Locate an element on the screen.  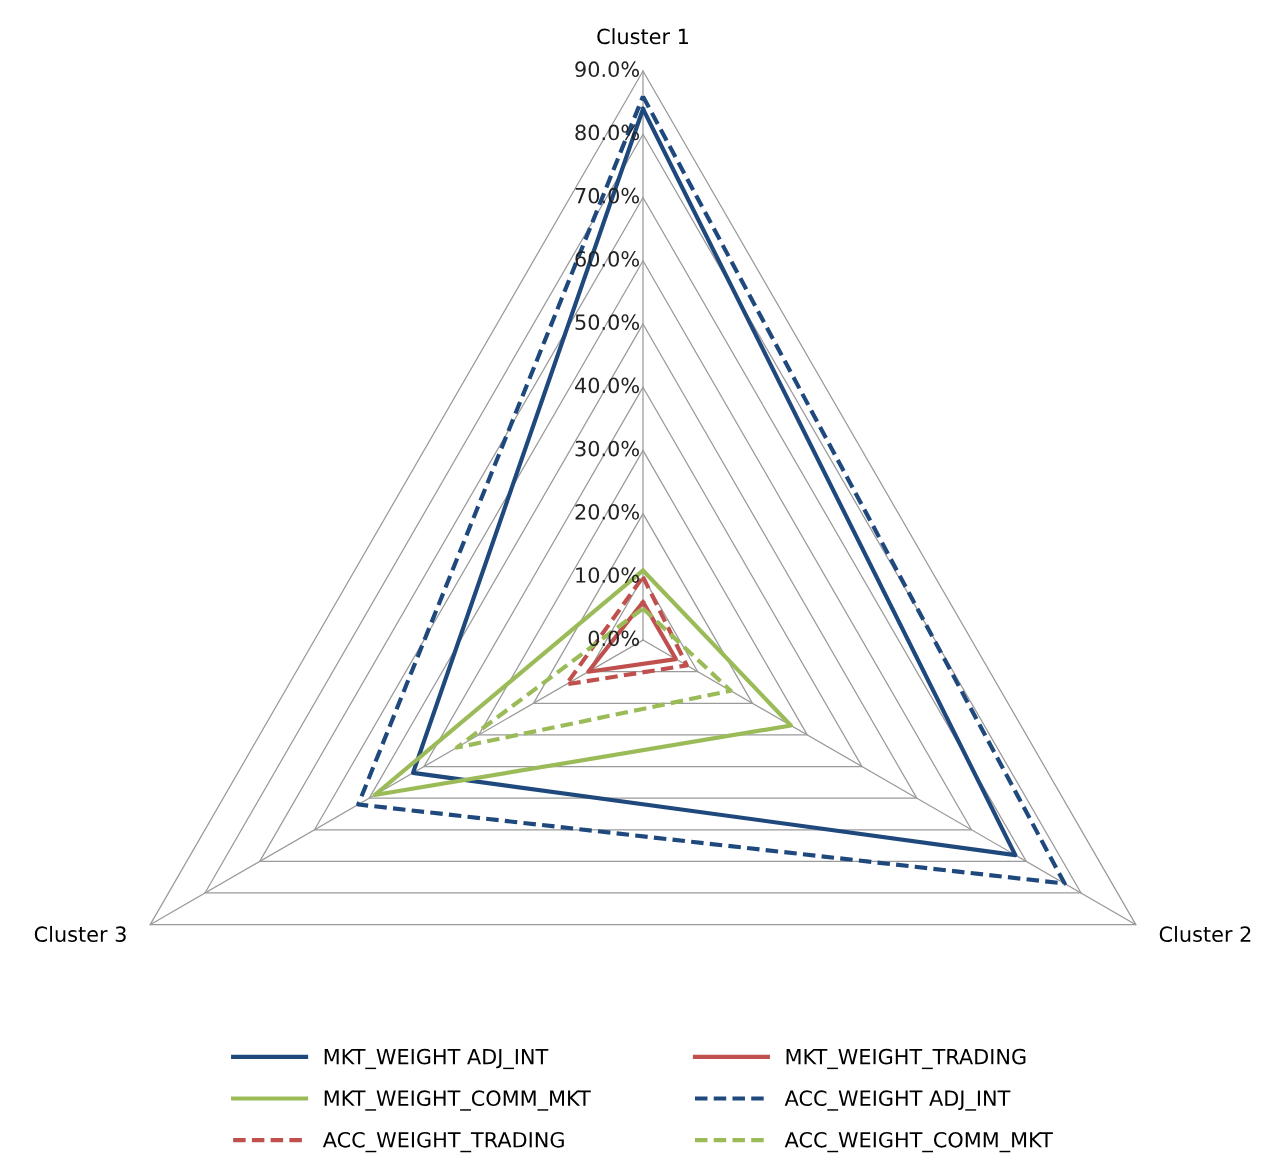
legend-label: MKT_WEIGHT_TRADING is located at coordinates (906, 1059).